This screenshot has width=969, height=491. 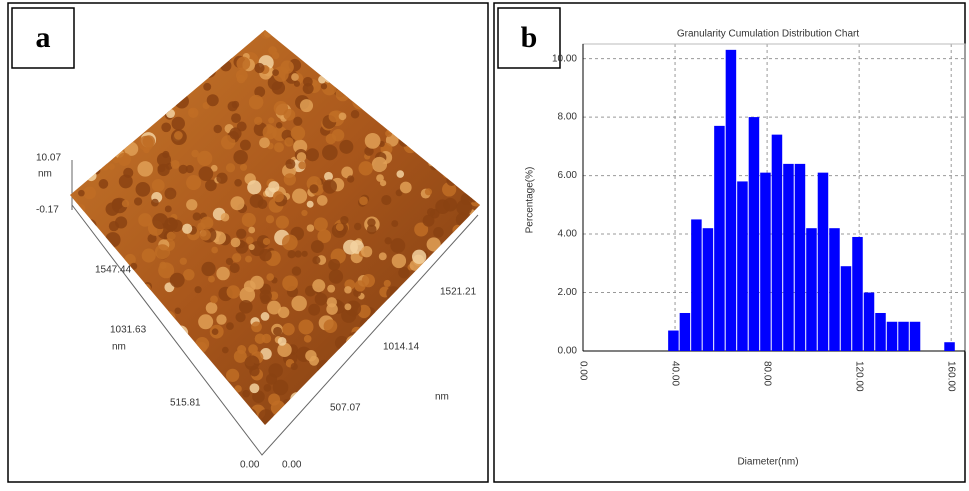 What do you see at coordinates (119, 347) in the screenshot?
I see `afm-axis-label: nm` at bounding box center [119, 347].